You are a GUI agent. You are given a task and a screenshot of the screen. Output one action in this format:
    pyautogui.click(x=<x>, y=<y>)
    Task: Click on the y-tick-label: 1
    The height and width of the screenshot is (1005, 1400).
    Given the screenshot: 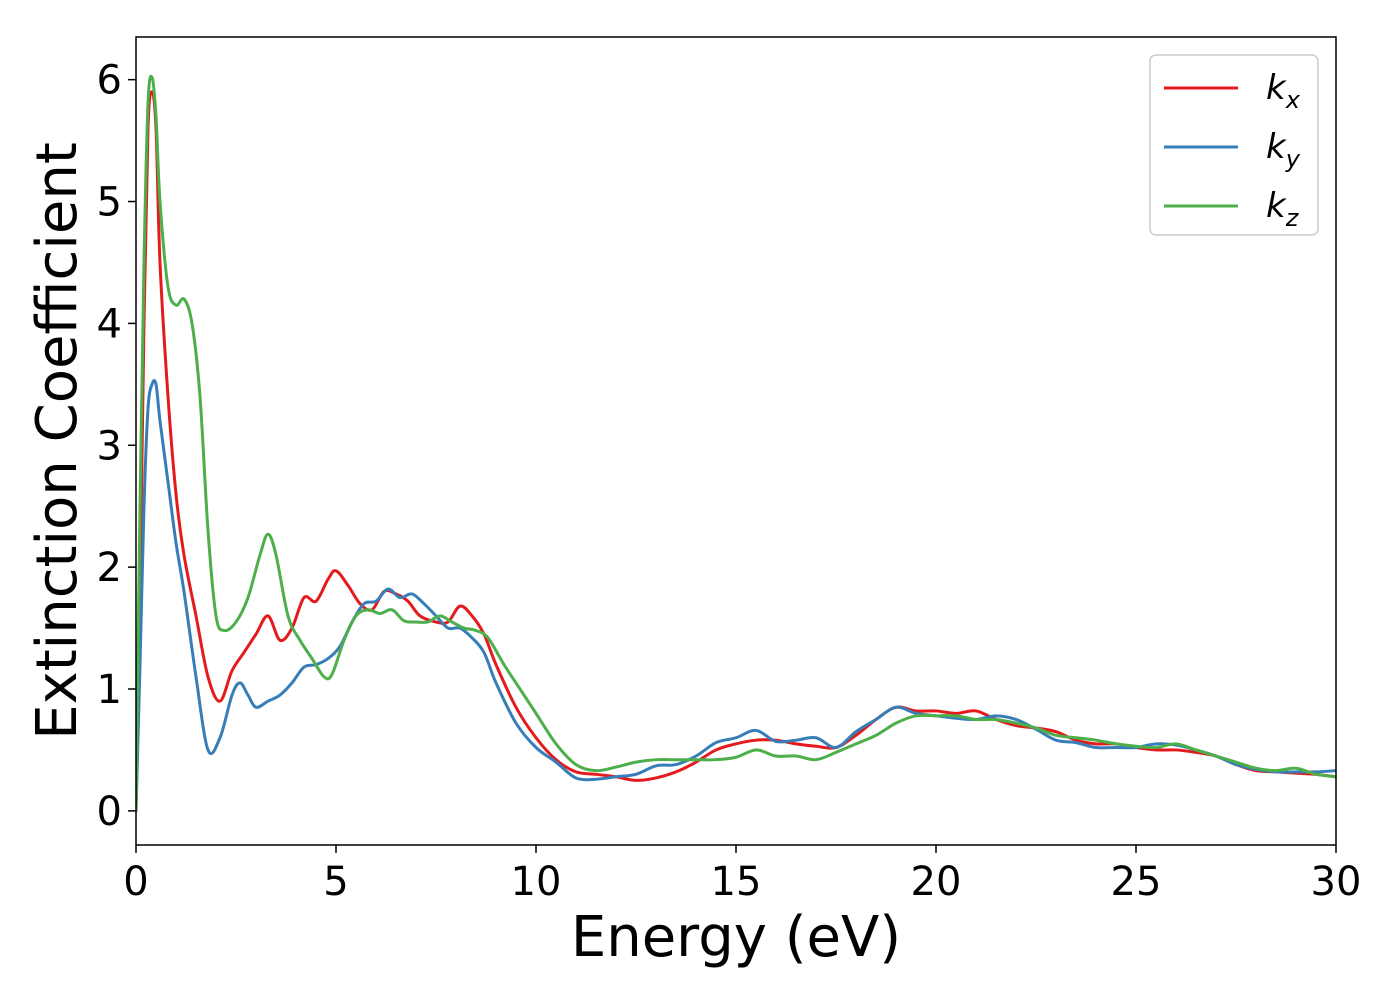 What is the action you would take?
    pyautogui.click(x=109, y=690)
    